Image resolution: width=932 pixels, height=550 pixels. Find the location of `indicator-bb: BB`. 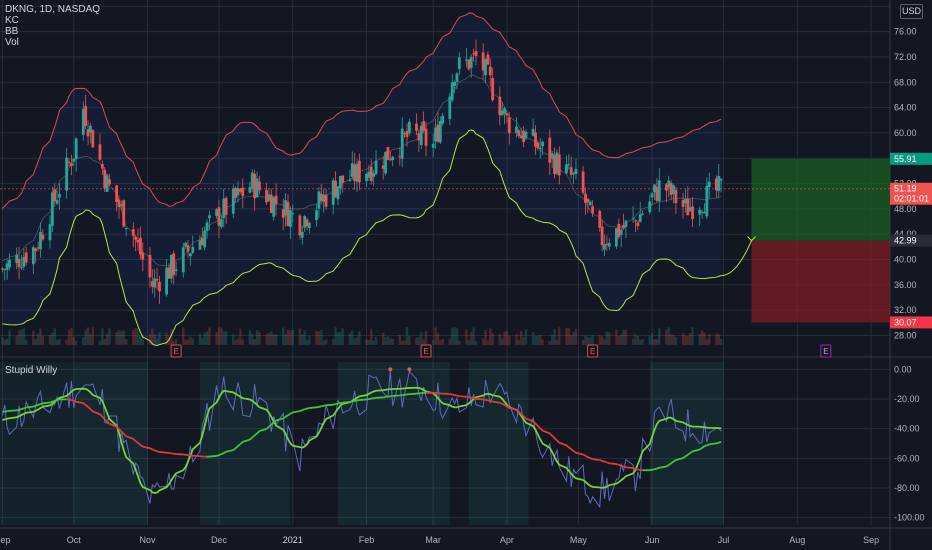

indicator-bb: BB is located at coordinates (12, 31).